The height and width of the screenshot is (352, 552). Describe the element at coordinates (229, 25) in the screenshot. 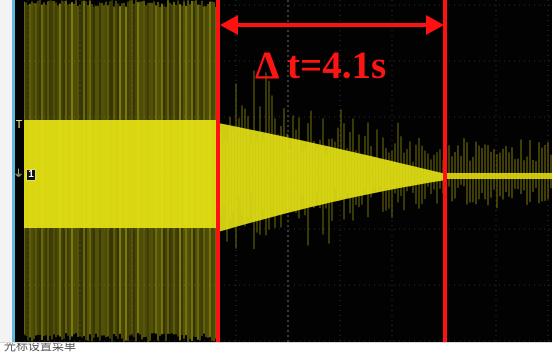

I see `left-arrowhead-icon` at that location.